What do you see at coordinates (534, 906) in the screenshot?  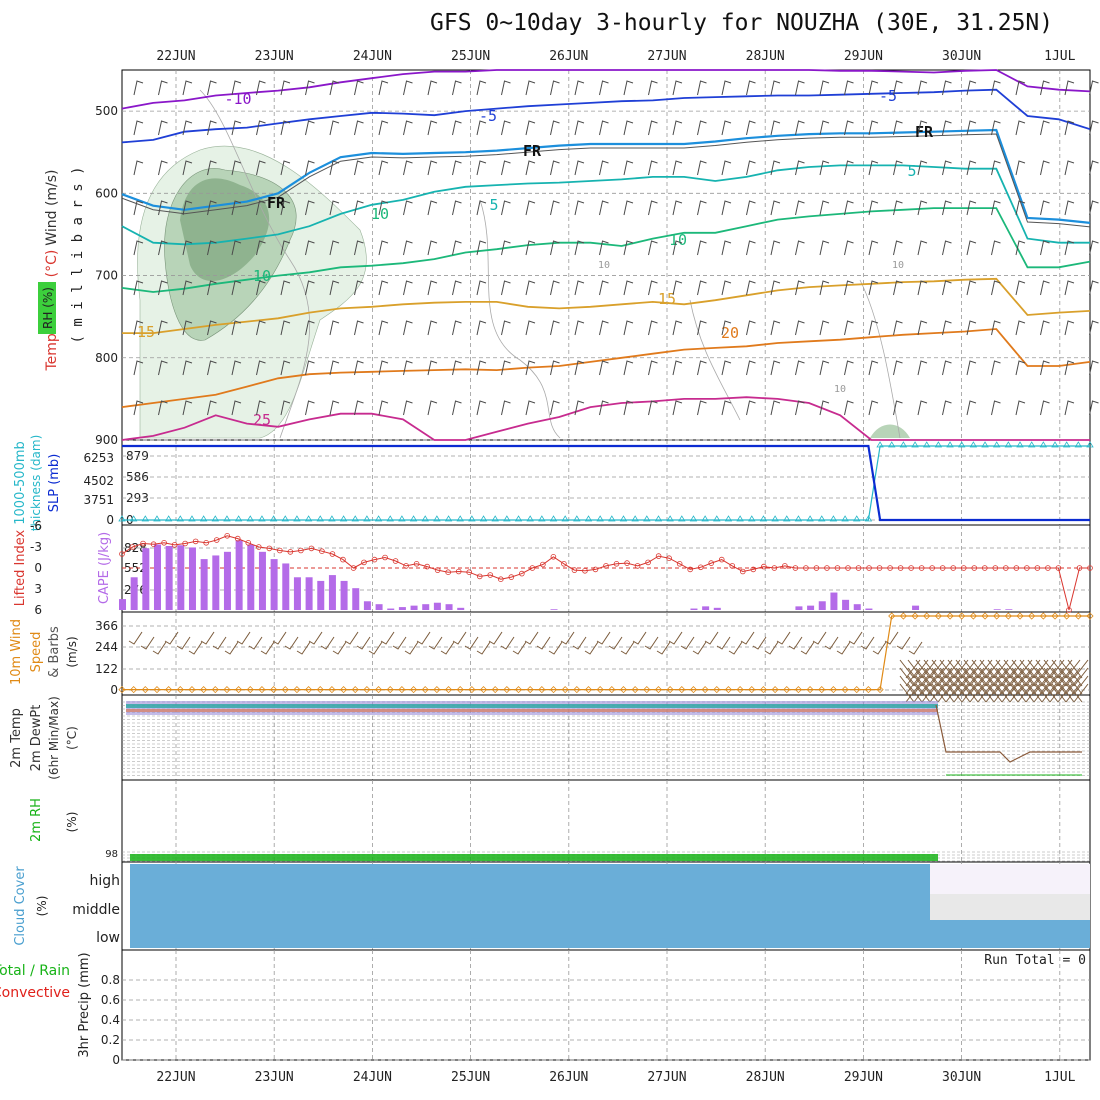 I see `cloud-cover-fill` at bounding box center [534, 906].